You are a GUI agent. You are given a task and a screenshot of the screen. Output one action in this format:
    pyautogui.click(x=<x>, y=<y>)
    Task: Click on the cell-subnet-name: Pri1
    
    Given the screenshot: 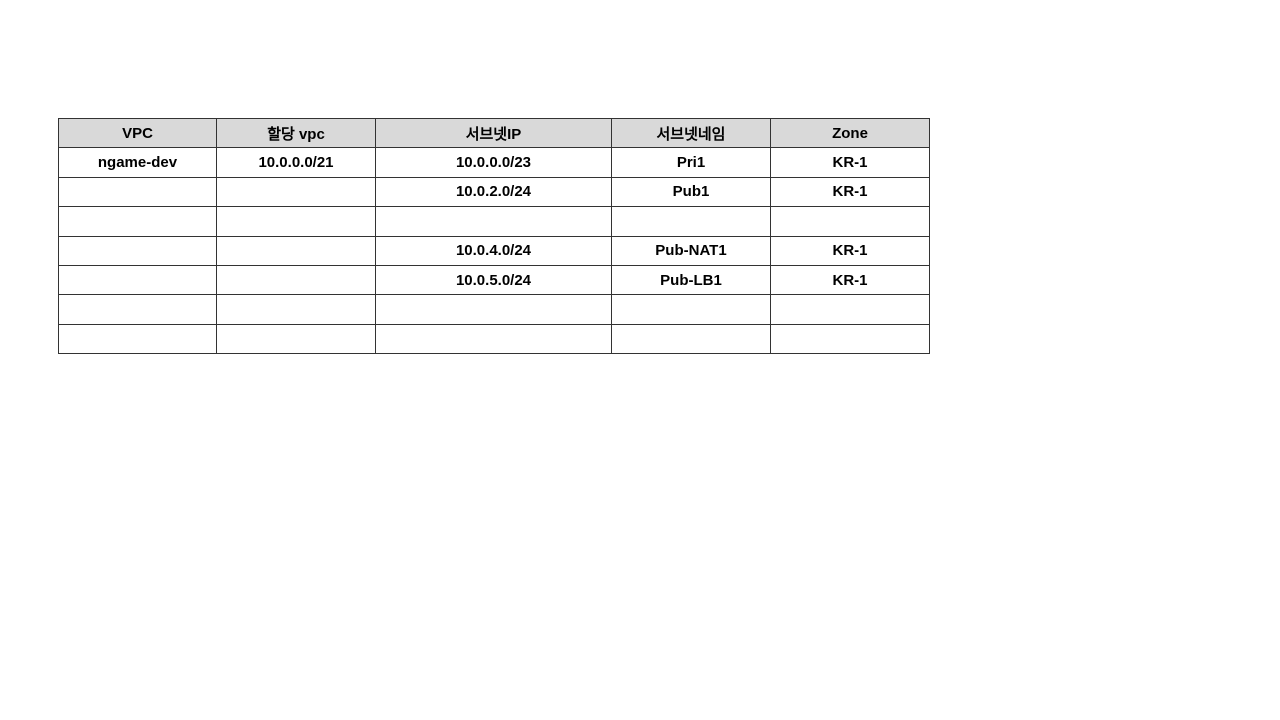 What is the action you would take?
    pyautogui.click(x=691, y=162)
    